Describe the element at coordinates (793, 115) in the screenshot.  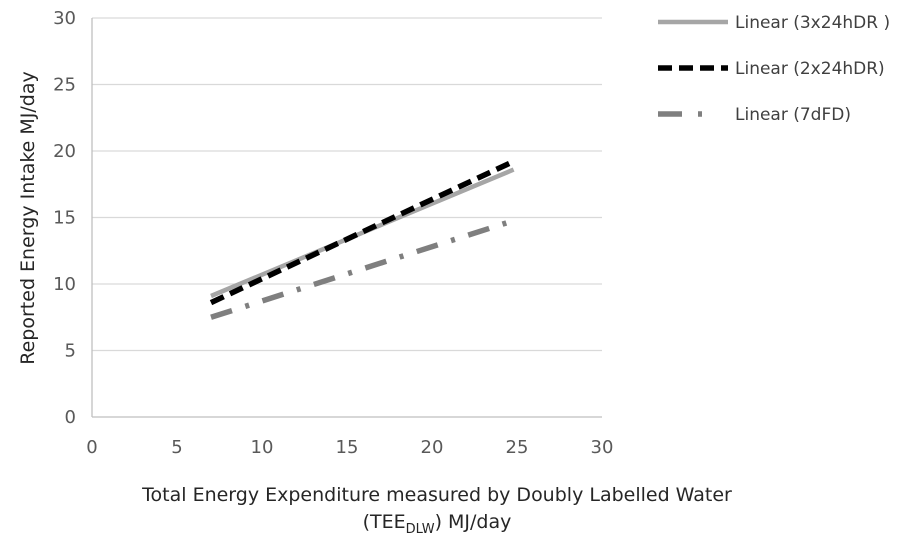
I see `legend-label-3: Linear (7dFD)` at that location.